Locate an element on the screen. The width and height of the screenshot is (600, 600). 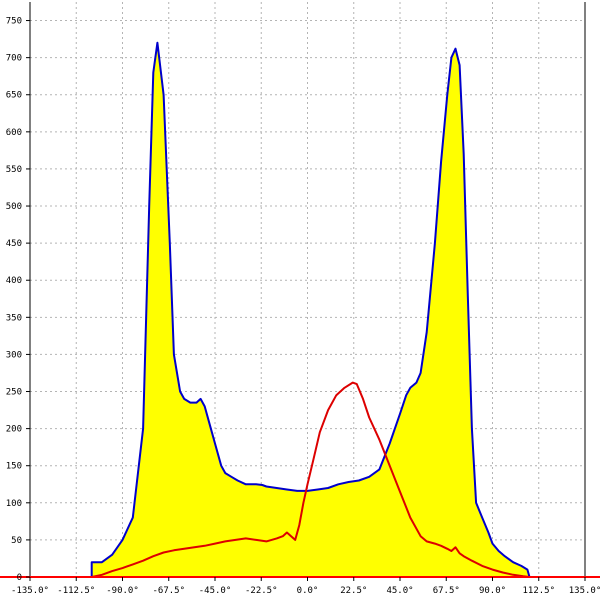
x-tick-label: 45.0° is located at coordinates (399, 591).